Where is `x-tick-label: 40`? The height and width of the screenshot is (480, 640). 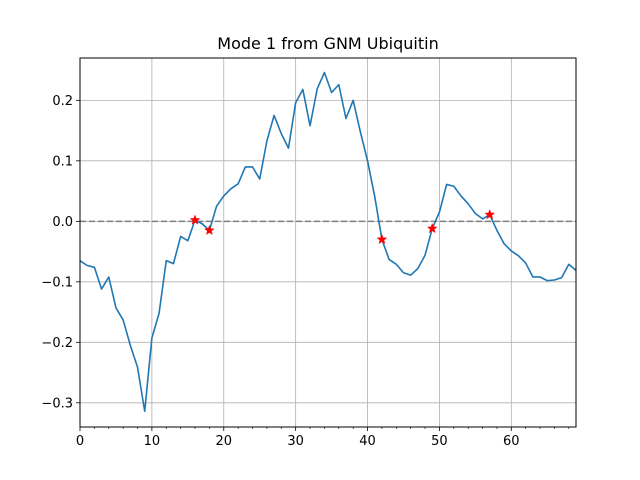 x-tick-label: 40 is located at coordinates (367, 441).